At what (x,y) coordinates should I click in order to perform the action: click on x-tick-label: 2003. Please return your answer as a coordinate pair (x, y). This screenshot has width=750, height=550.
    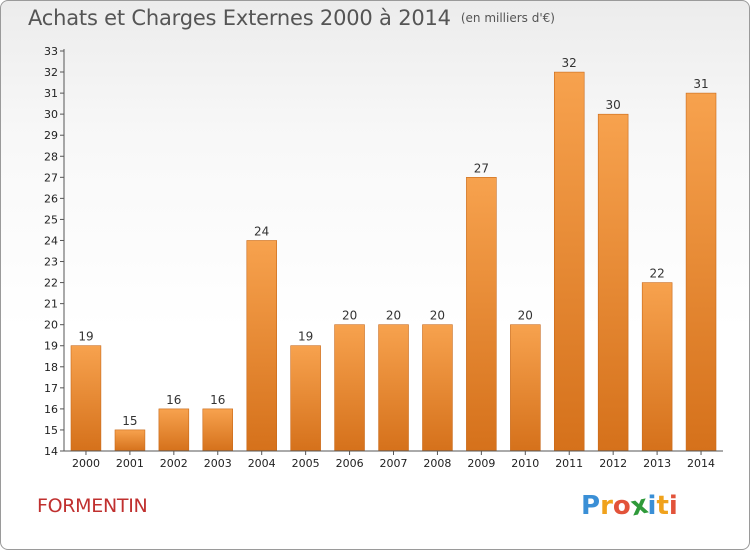
    Looking at the image, I should click on (218, 463).